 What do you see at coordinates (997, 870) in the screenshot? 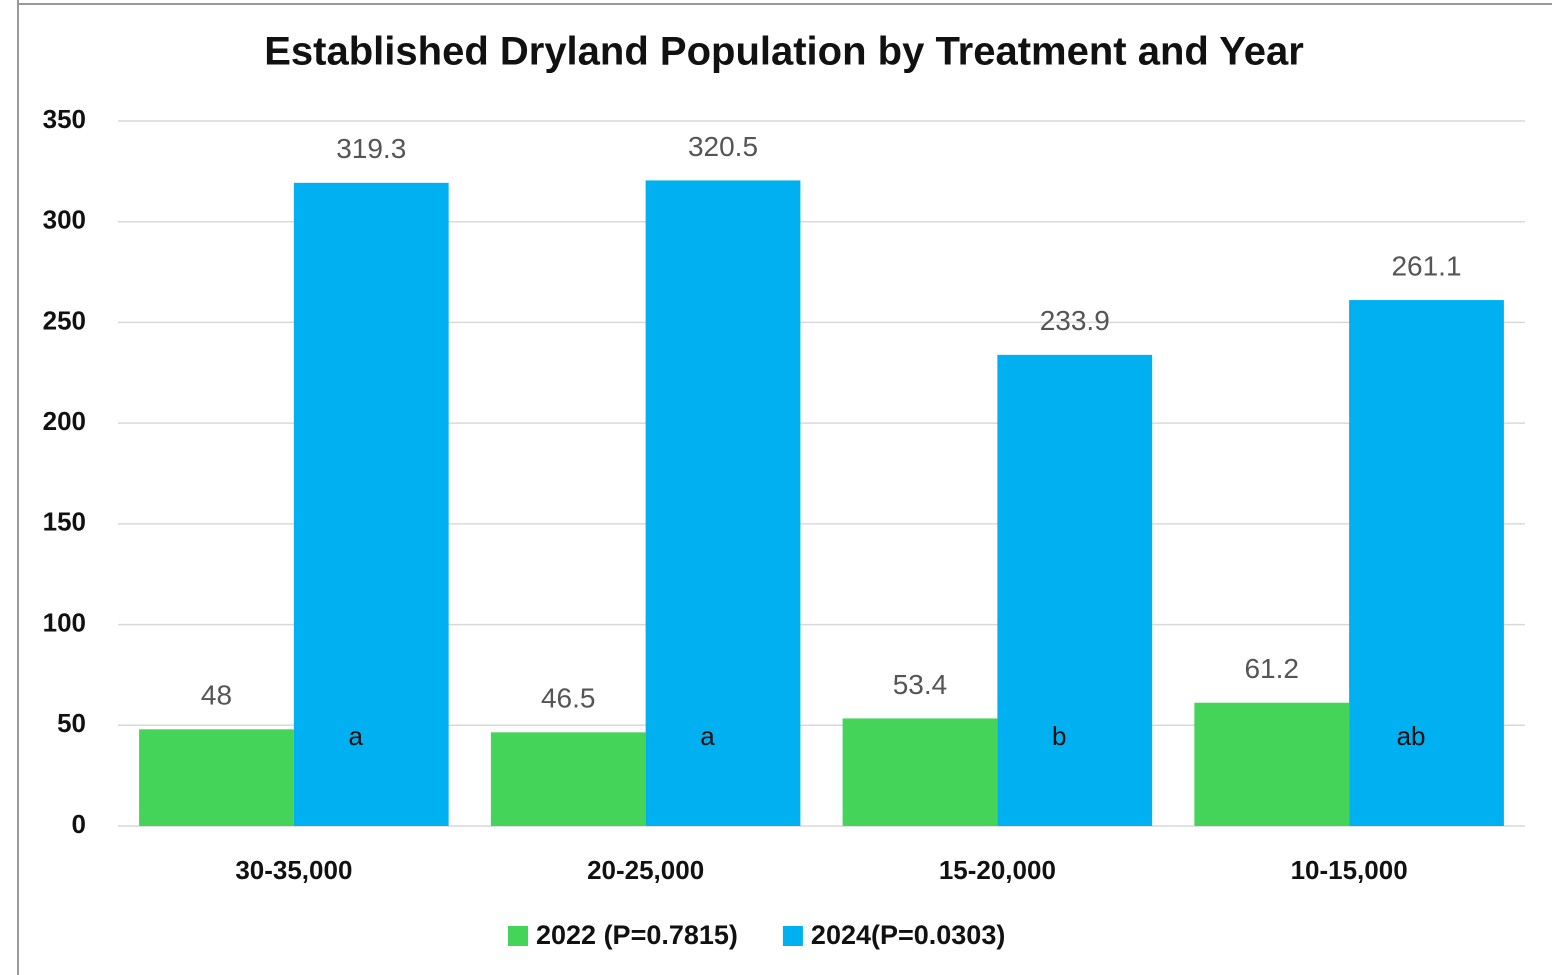
I see `x-tick-label: 15-20,000` at bounding box center [997, 870].